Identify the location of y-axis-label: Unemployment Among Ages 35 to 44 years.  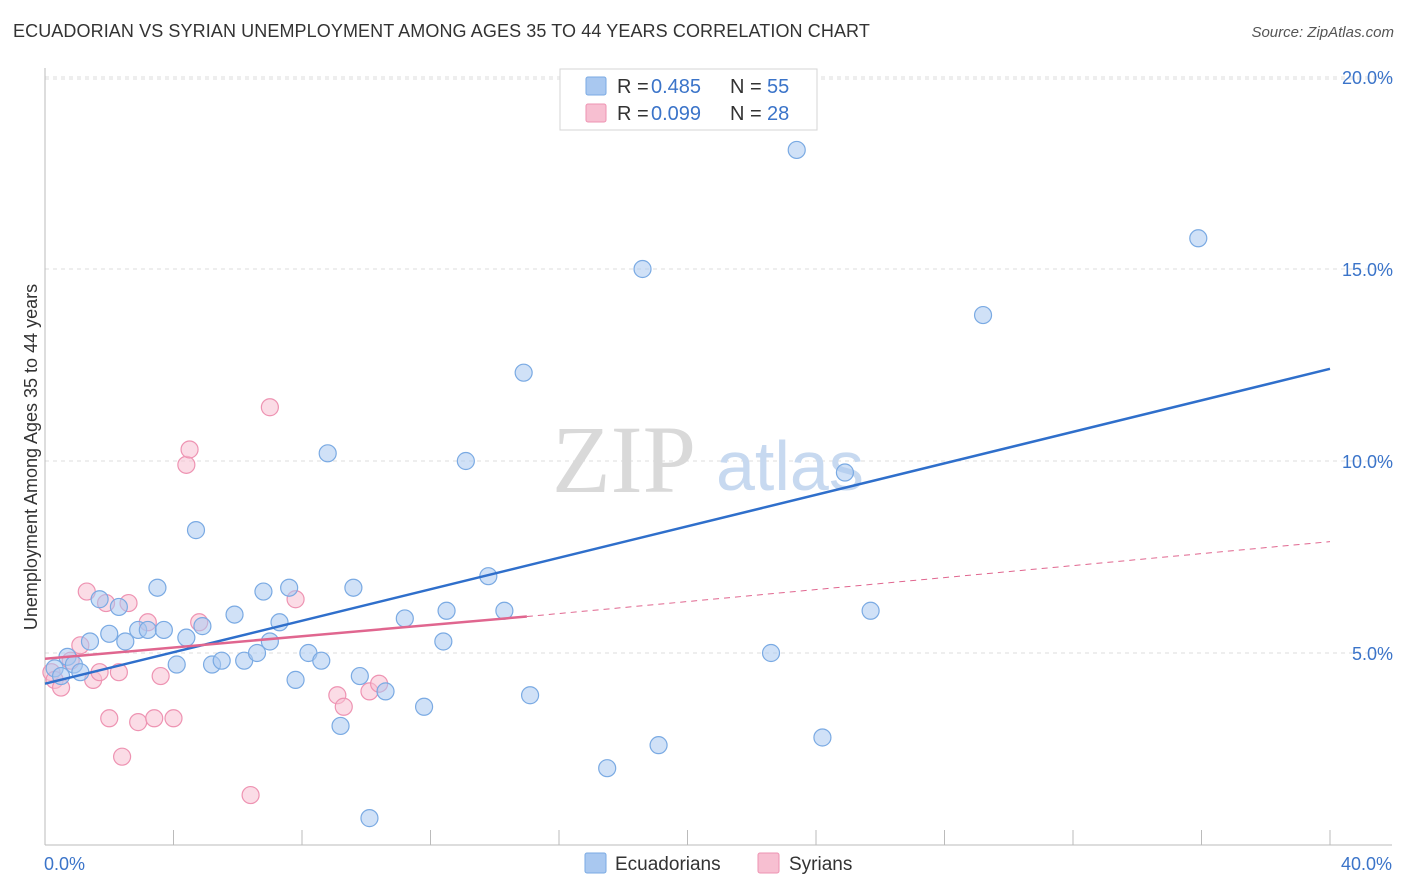
(31, 457).